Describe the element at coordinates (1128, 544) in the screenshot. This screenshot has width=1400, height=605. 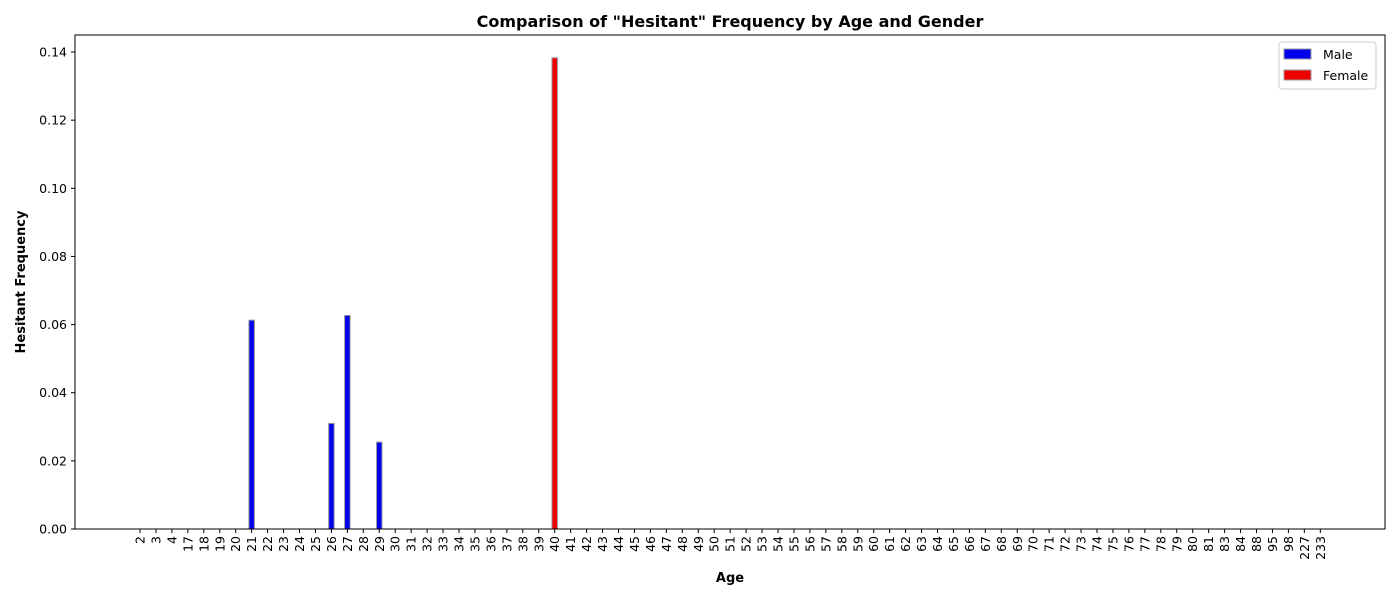
I see `x-tick-label: 76` at that location.